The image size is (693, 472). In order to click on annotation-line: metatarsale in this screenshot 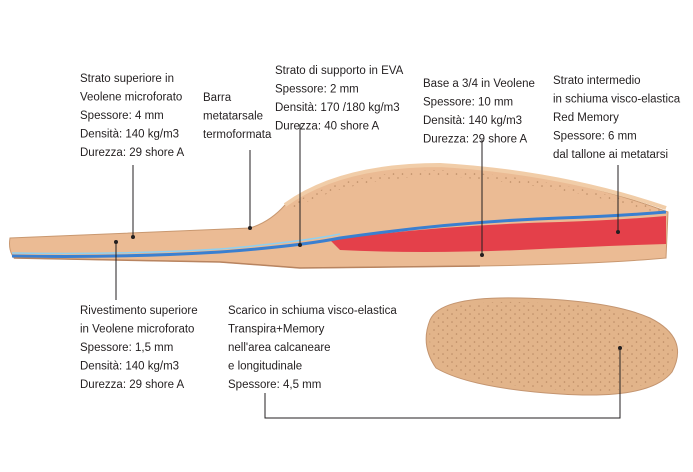, I will do `click(233, 117)`.